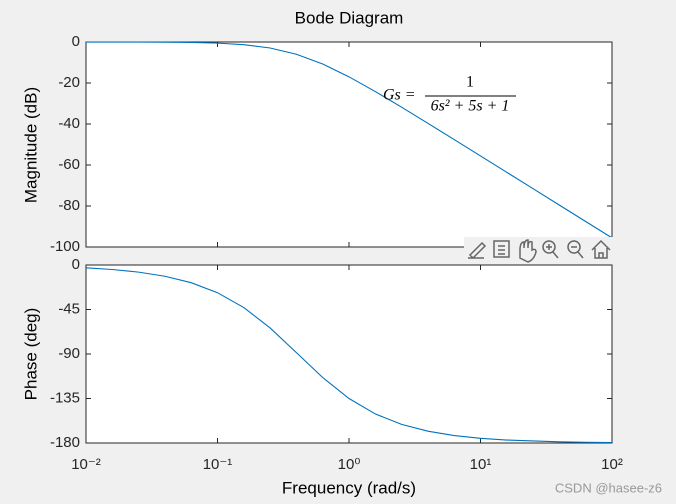 This screenshot has height=504, width=676. I want to click on icon-pan, so click(528, 251).